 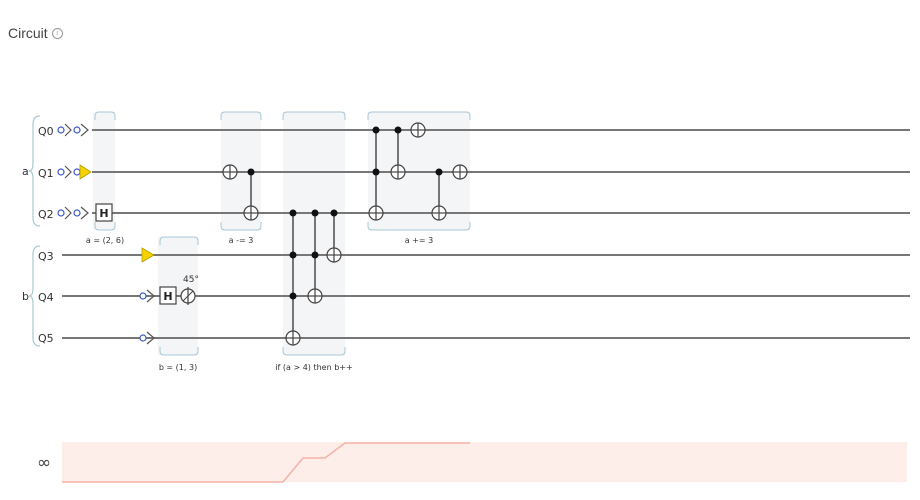 What do you see at coordinates (46, 214) in the screenshot?
I see `qubit-label-q2: Q2` at bounding box center [46, 214].